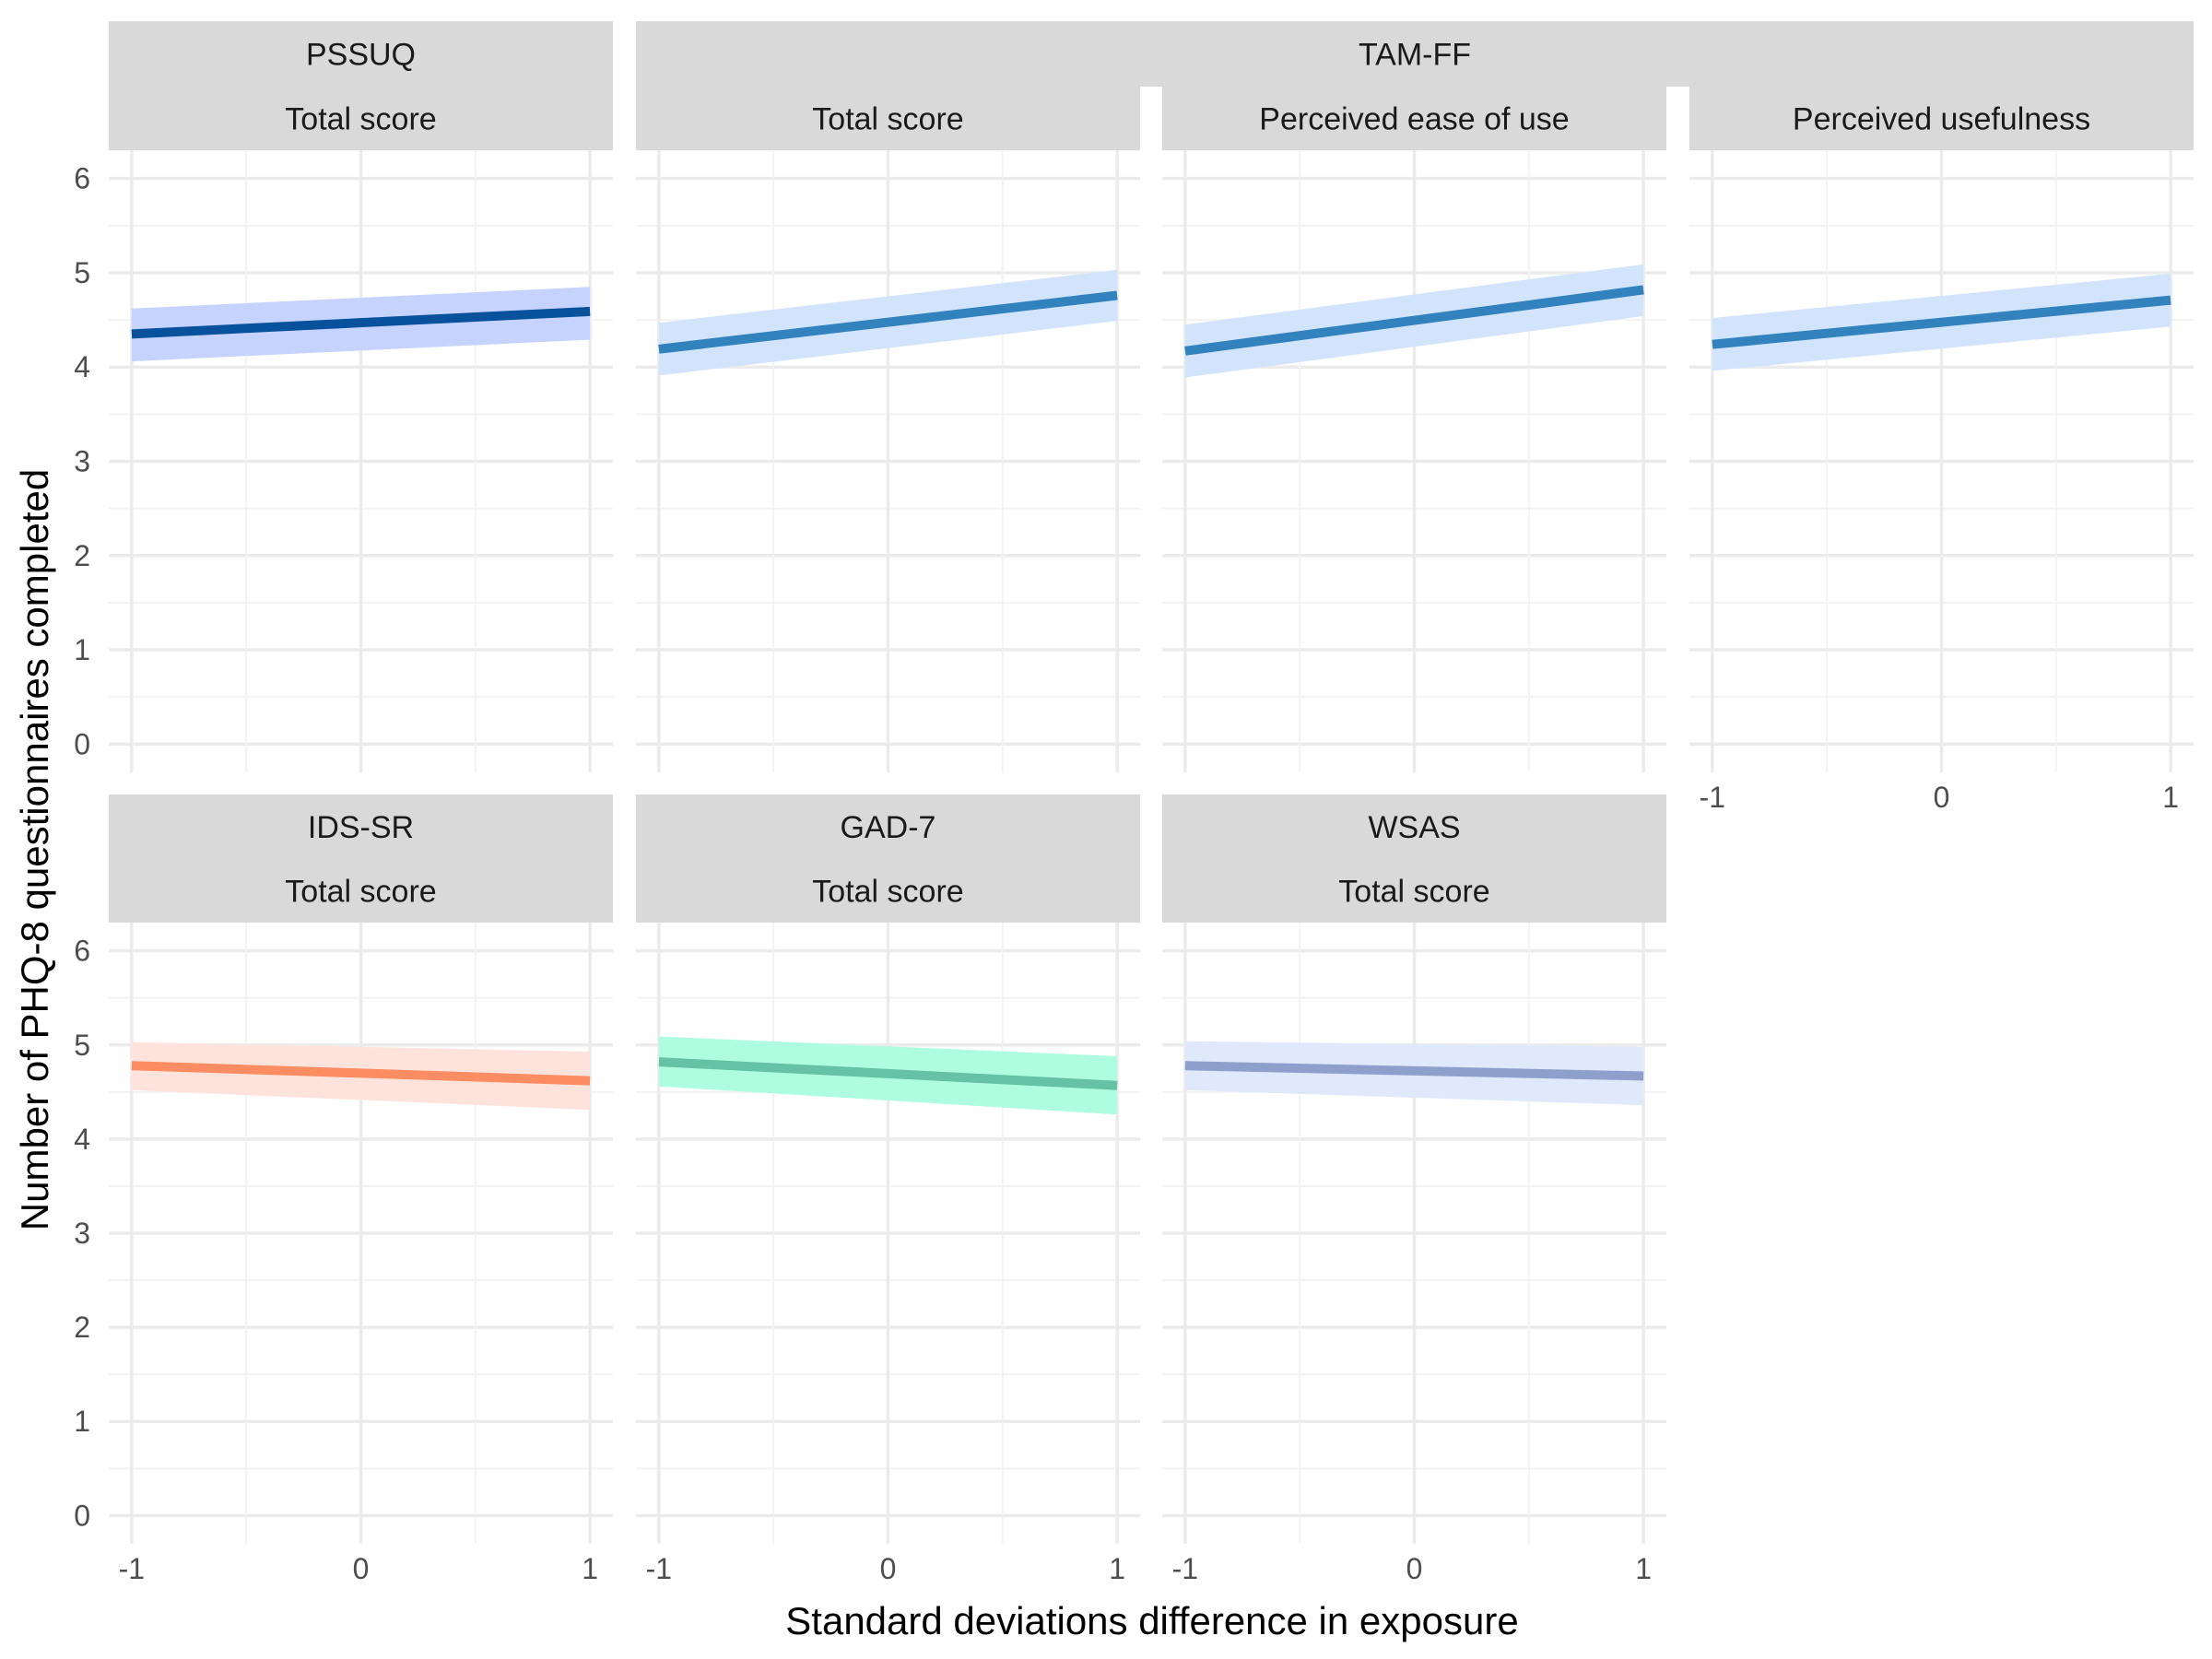 This screenshot has width=2212, height=1659. What do you see at coordinates (361, 827) in the screenshot?
I see `facet-group-label: IDS-SR` at bounding box center [361, 827].